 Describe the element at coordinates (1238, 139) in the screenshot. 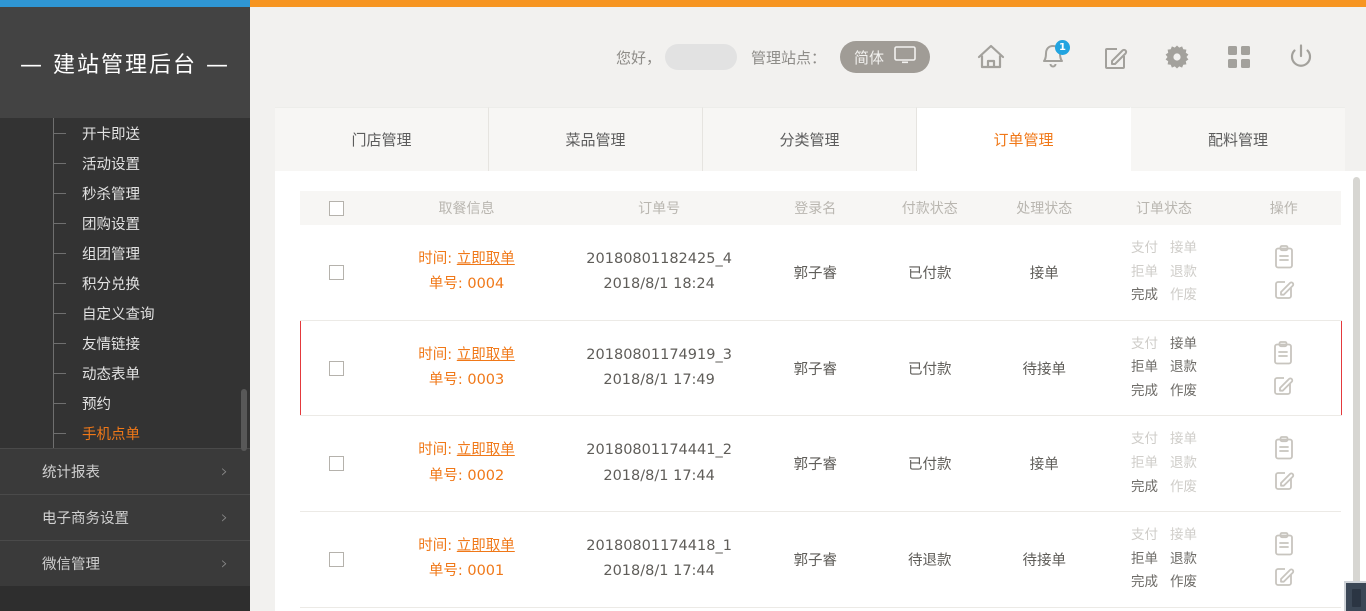

I see `tab-4: 配料管理` at that location.